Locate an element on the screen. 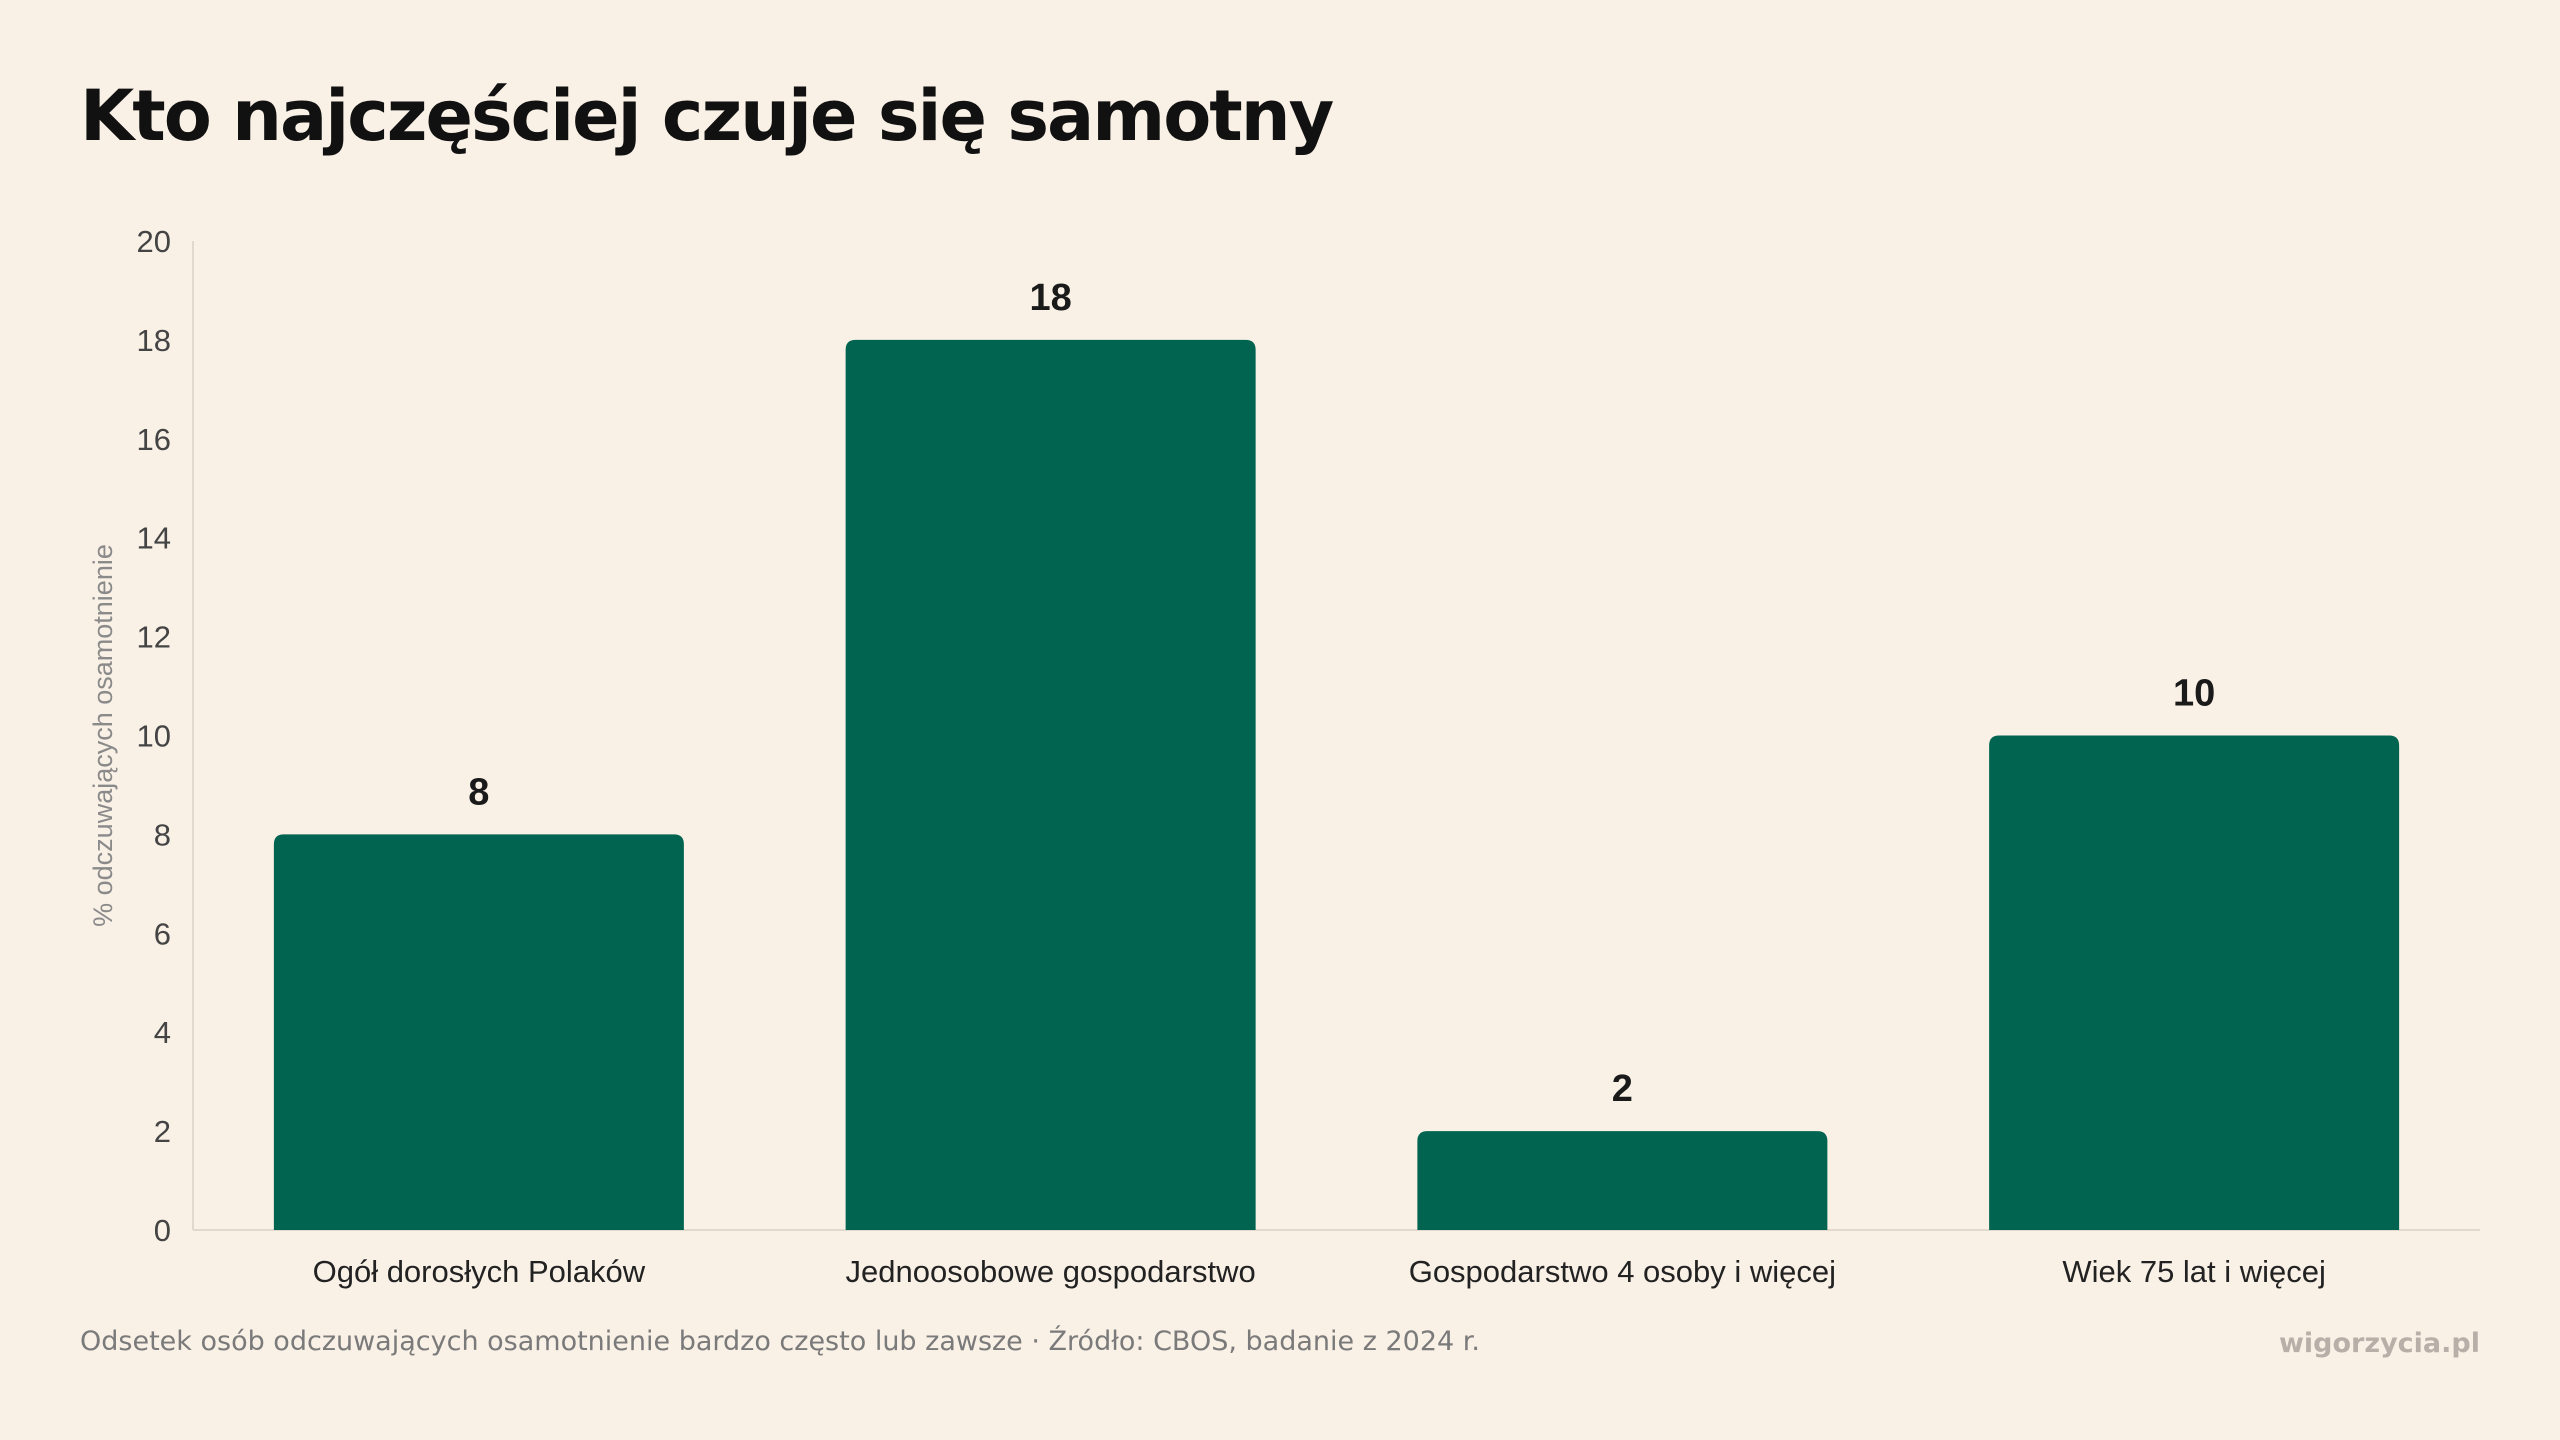  x-tick-label: Jednoosobowe gospodarstwo is located at coordinates (1051, 1271).